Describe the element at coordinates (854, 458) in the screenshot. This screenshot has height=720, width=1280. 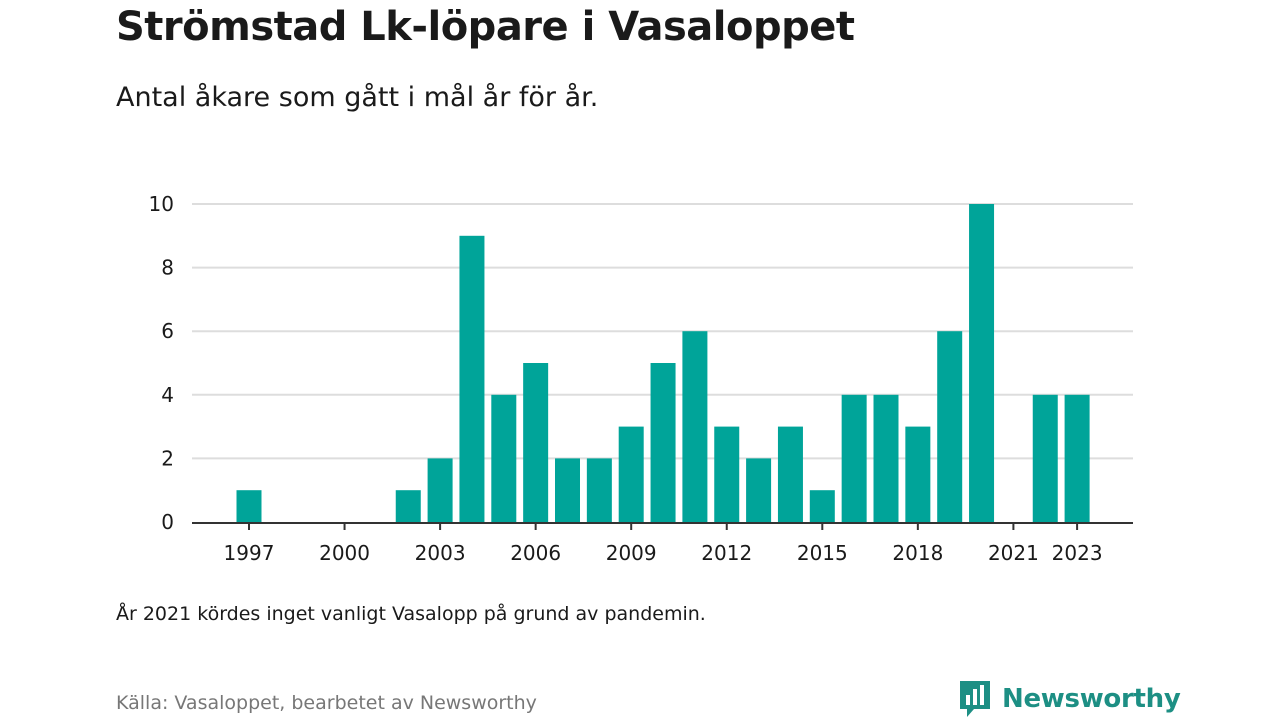
I see `bar-2016` at that location.